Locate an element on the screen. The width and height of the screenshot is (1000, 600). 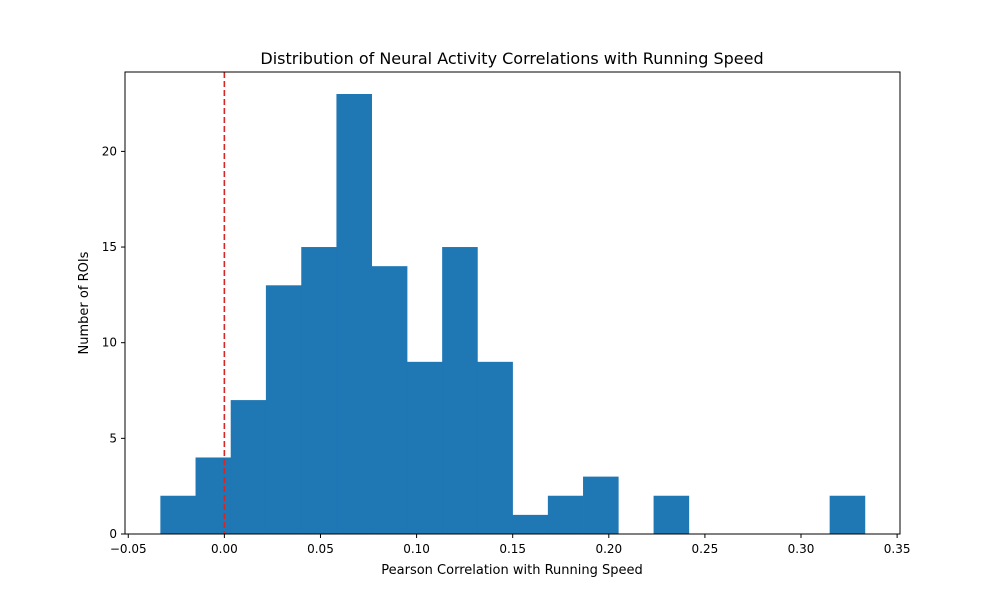
x-tick-label: 0.20 is located at coordinates (608, 549).